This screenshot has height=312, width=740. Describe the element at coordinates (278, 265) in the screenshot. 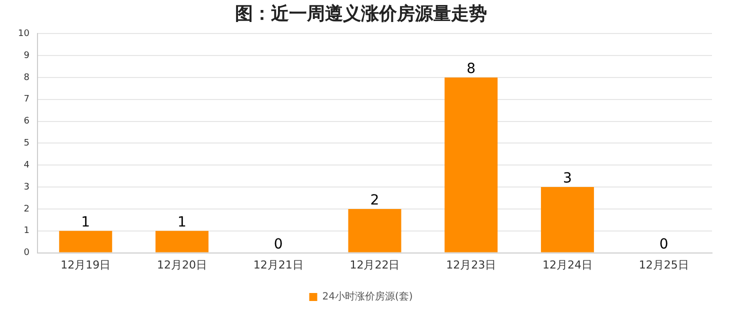

I see `x-tick-label: 12月21日` at that location.